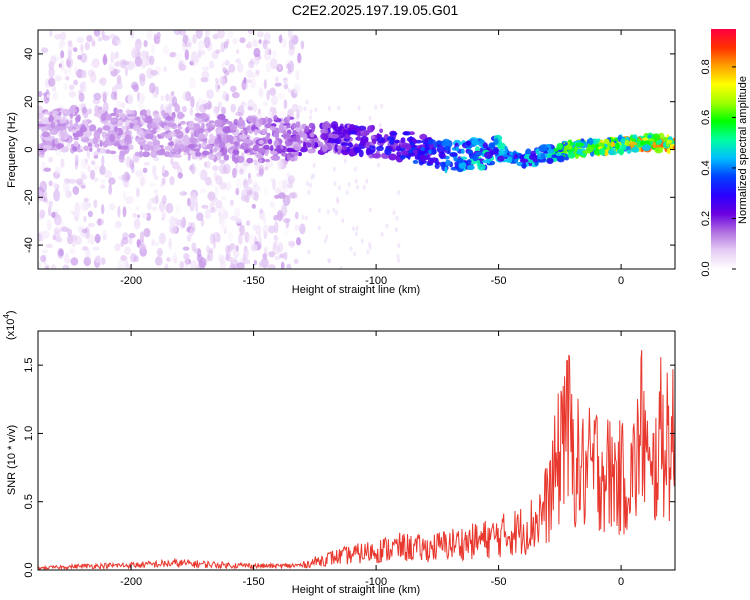 This screenshot has height=600, width=750. What do you see at coordinates (375, 10) in the screenshot?
I see `chart-title: C2E2.2025.197.19.05.G01` at bounding box center [375, 10].